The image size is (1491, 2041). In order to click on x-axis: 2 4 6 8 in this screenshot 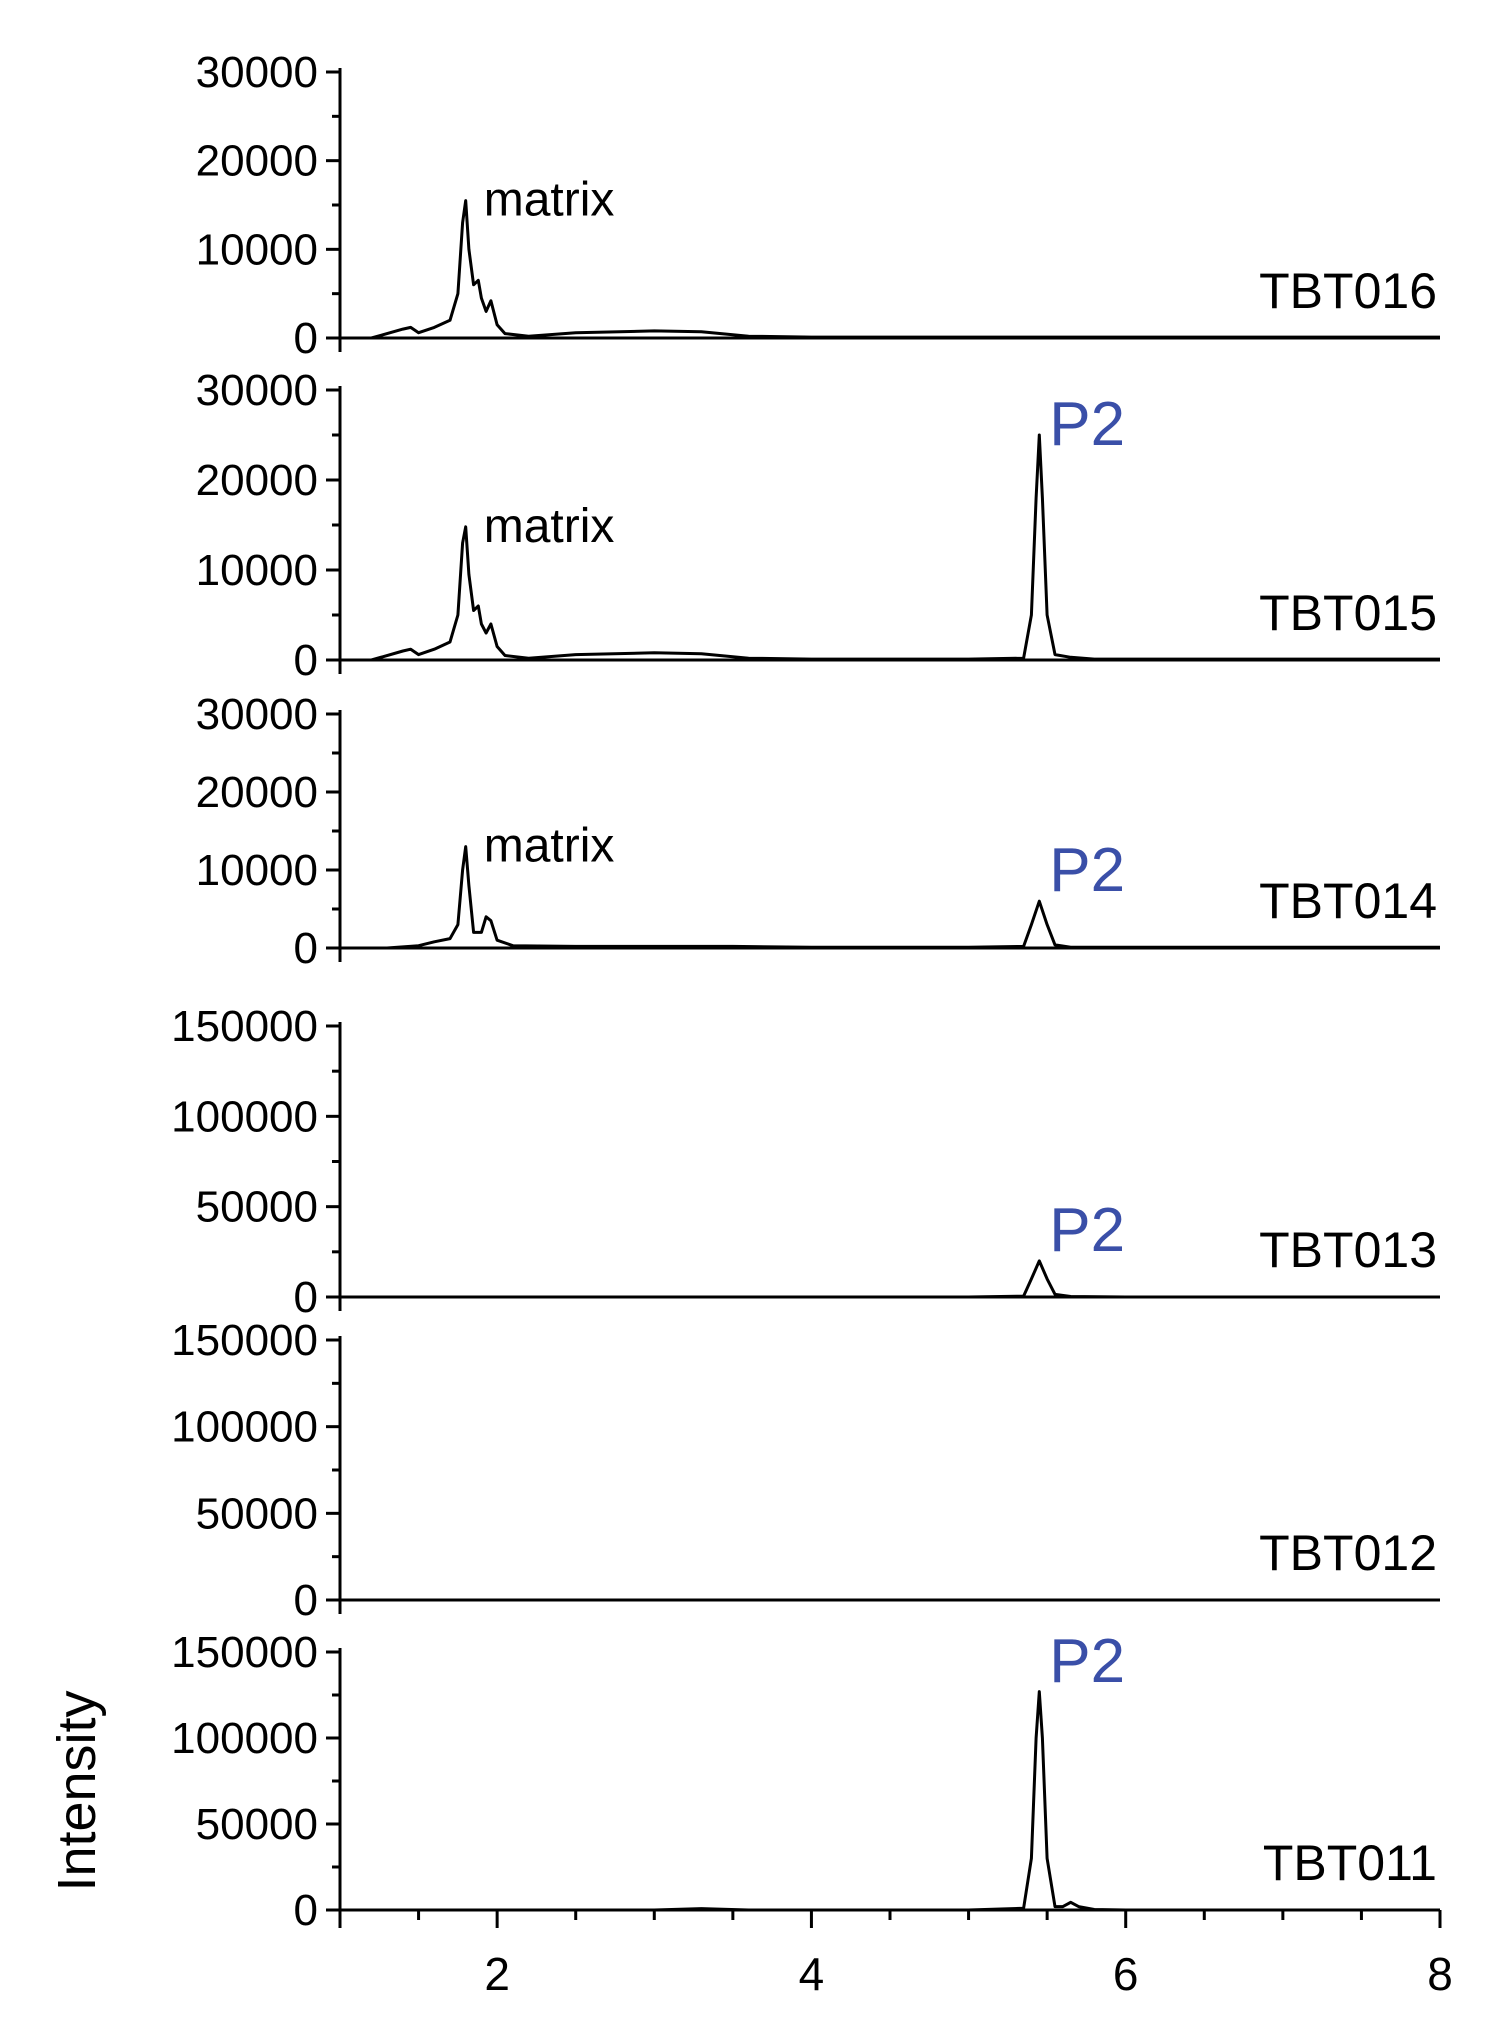, I will do `click(895, 1955)`.